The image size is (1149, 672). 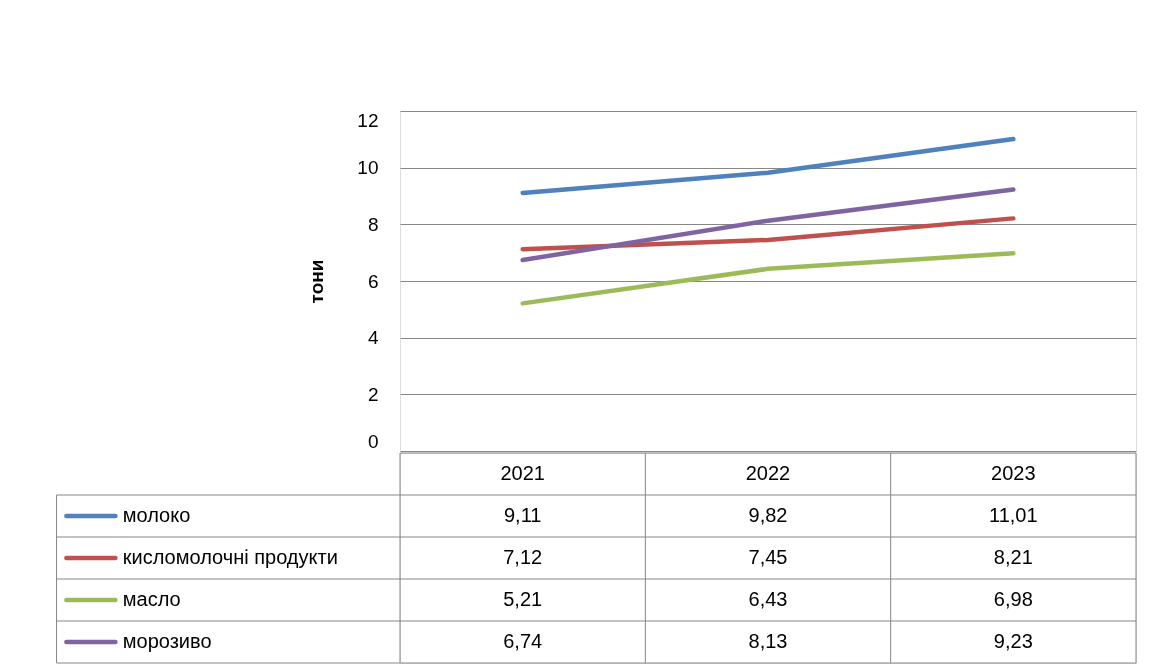 What do you see at coordinates (1013, 641) in the screenshot?
I see `data-label: 9,23` at bounding box center [1013, 641].